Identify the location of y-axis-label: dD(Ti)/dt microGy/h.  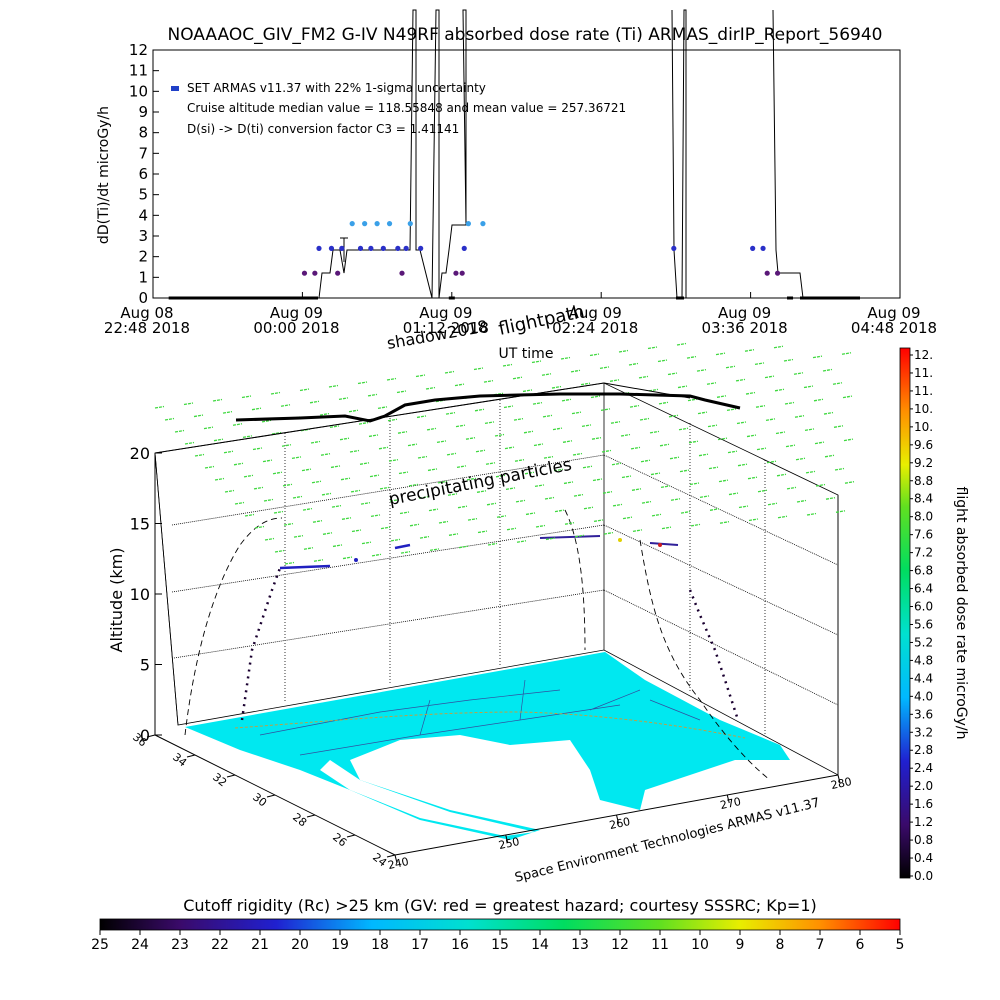
(104, 175).